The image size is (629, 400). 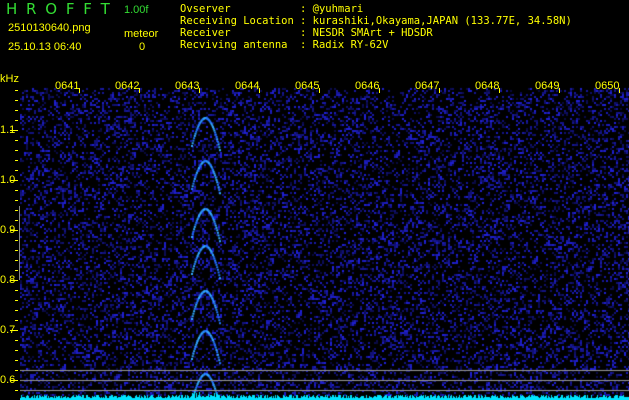 I want to click on info-label-location: Receiving Location, so click(x=237, y=21).